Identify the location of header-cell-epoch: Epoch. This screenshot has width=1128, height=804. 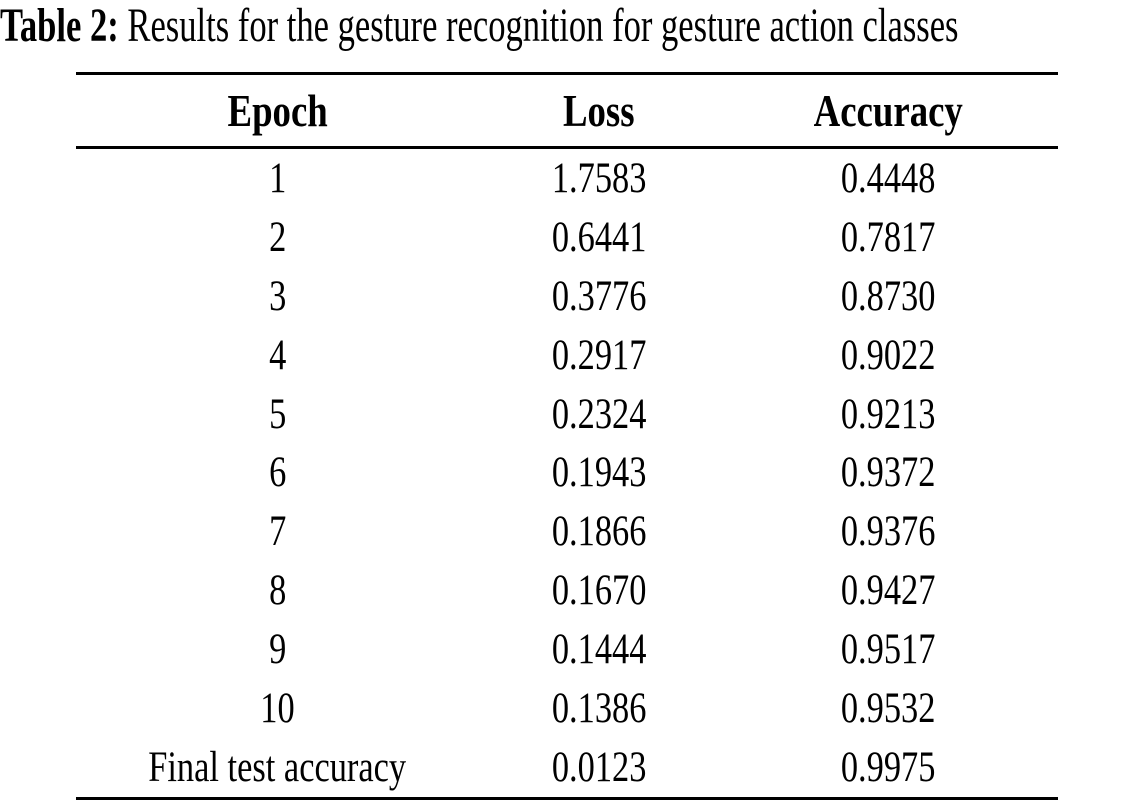
(277, 110).